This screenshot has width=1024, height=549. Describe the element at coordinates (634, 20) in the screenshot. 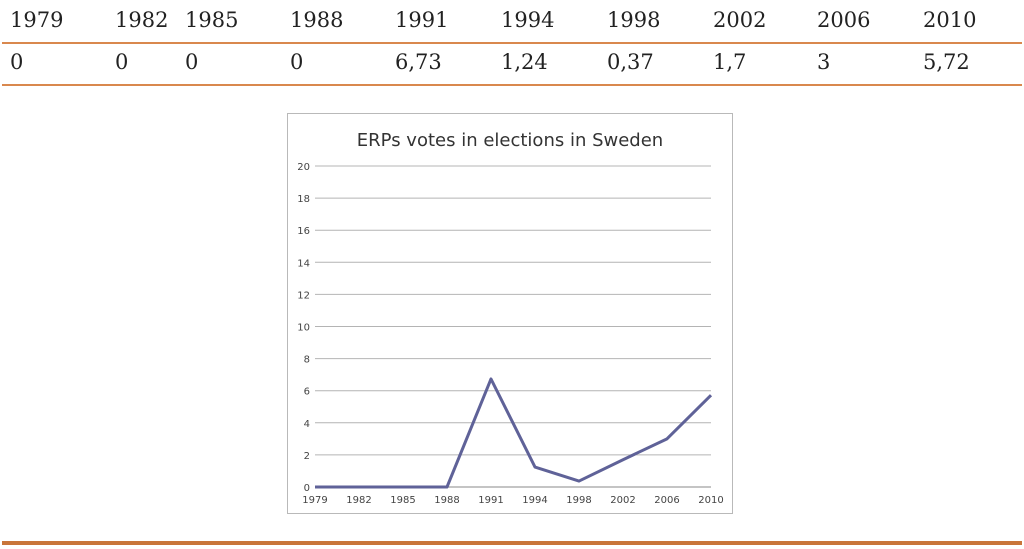

I see `year-cell: 1998` at that location.